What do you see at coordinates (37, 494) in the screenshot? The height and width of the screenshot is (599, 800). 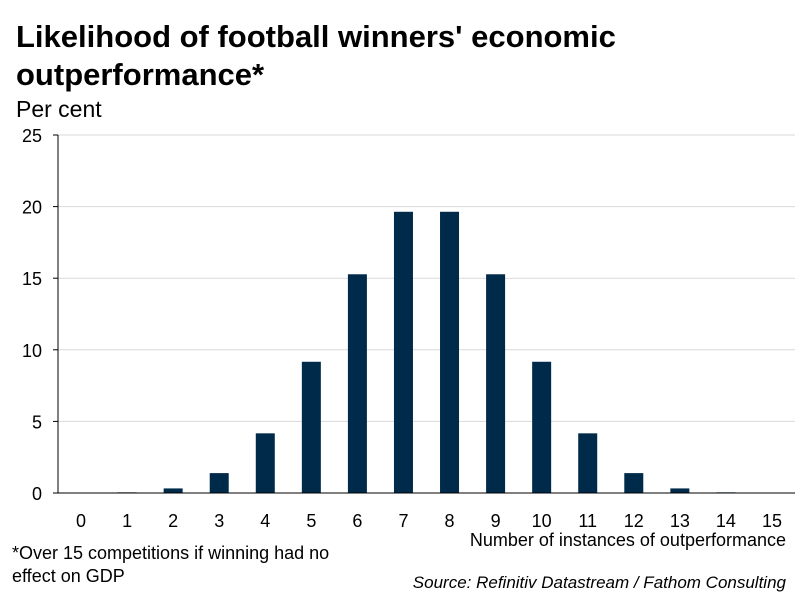 I see `y-tick-label: 0` at bounding box center [37, 494].